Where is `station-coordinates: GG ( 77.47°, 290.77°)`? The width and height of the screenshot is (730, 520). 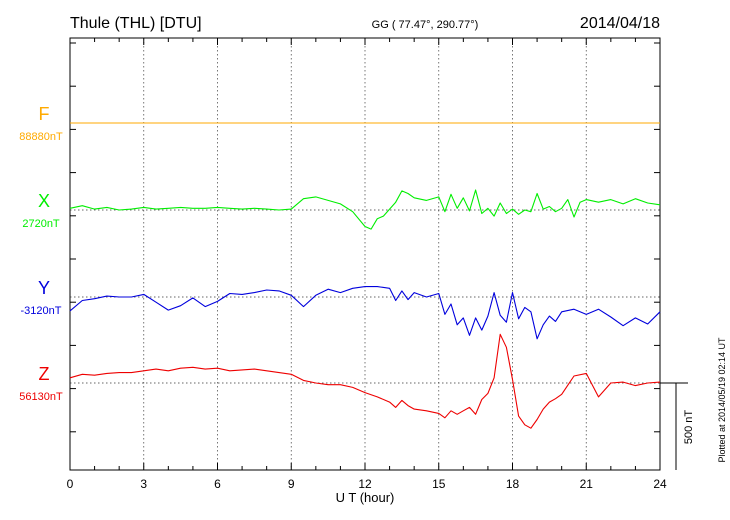 station-coordinates: GG ( 77.47°, 290.77°) is located at coordinates (425, 25).